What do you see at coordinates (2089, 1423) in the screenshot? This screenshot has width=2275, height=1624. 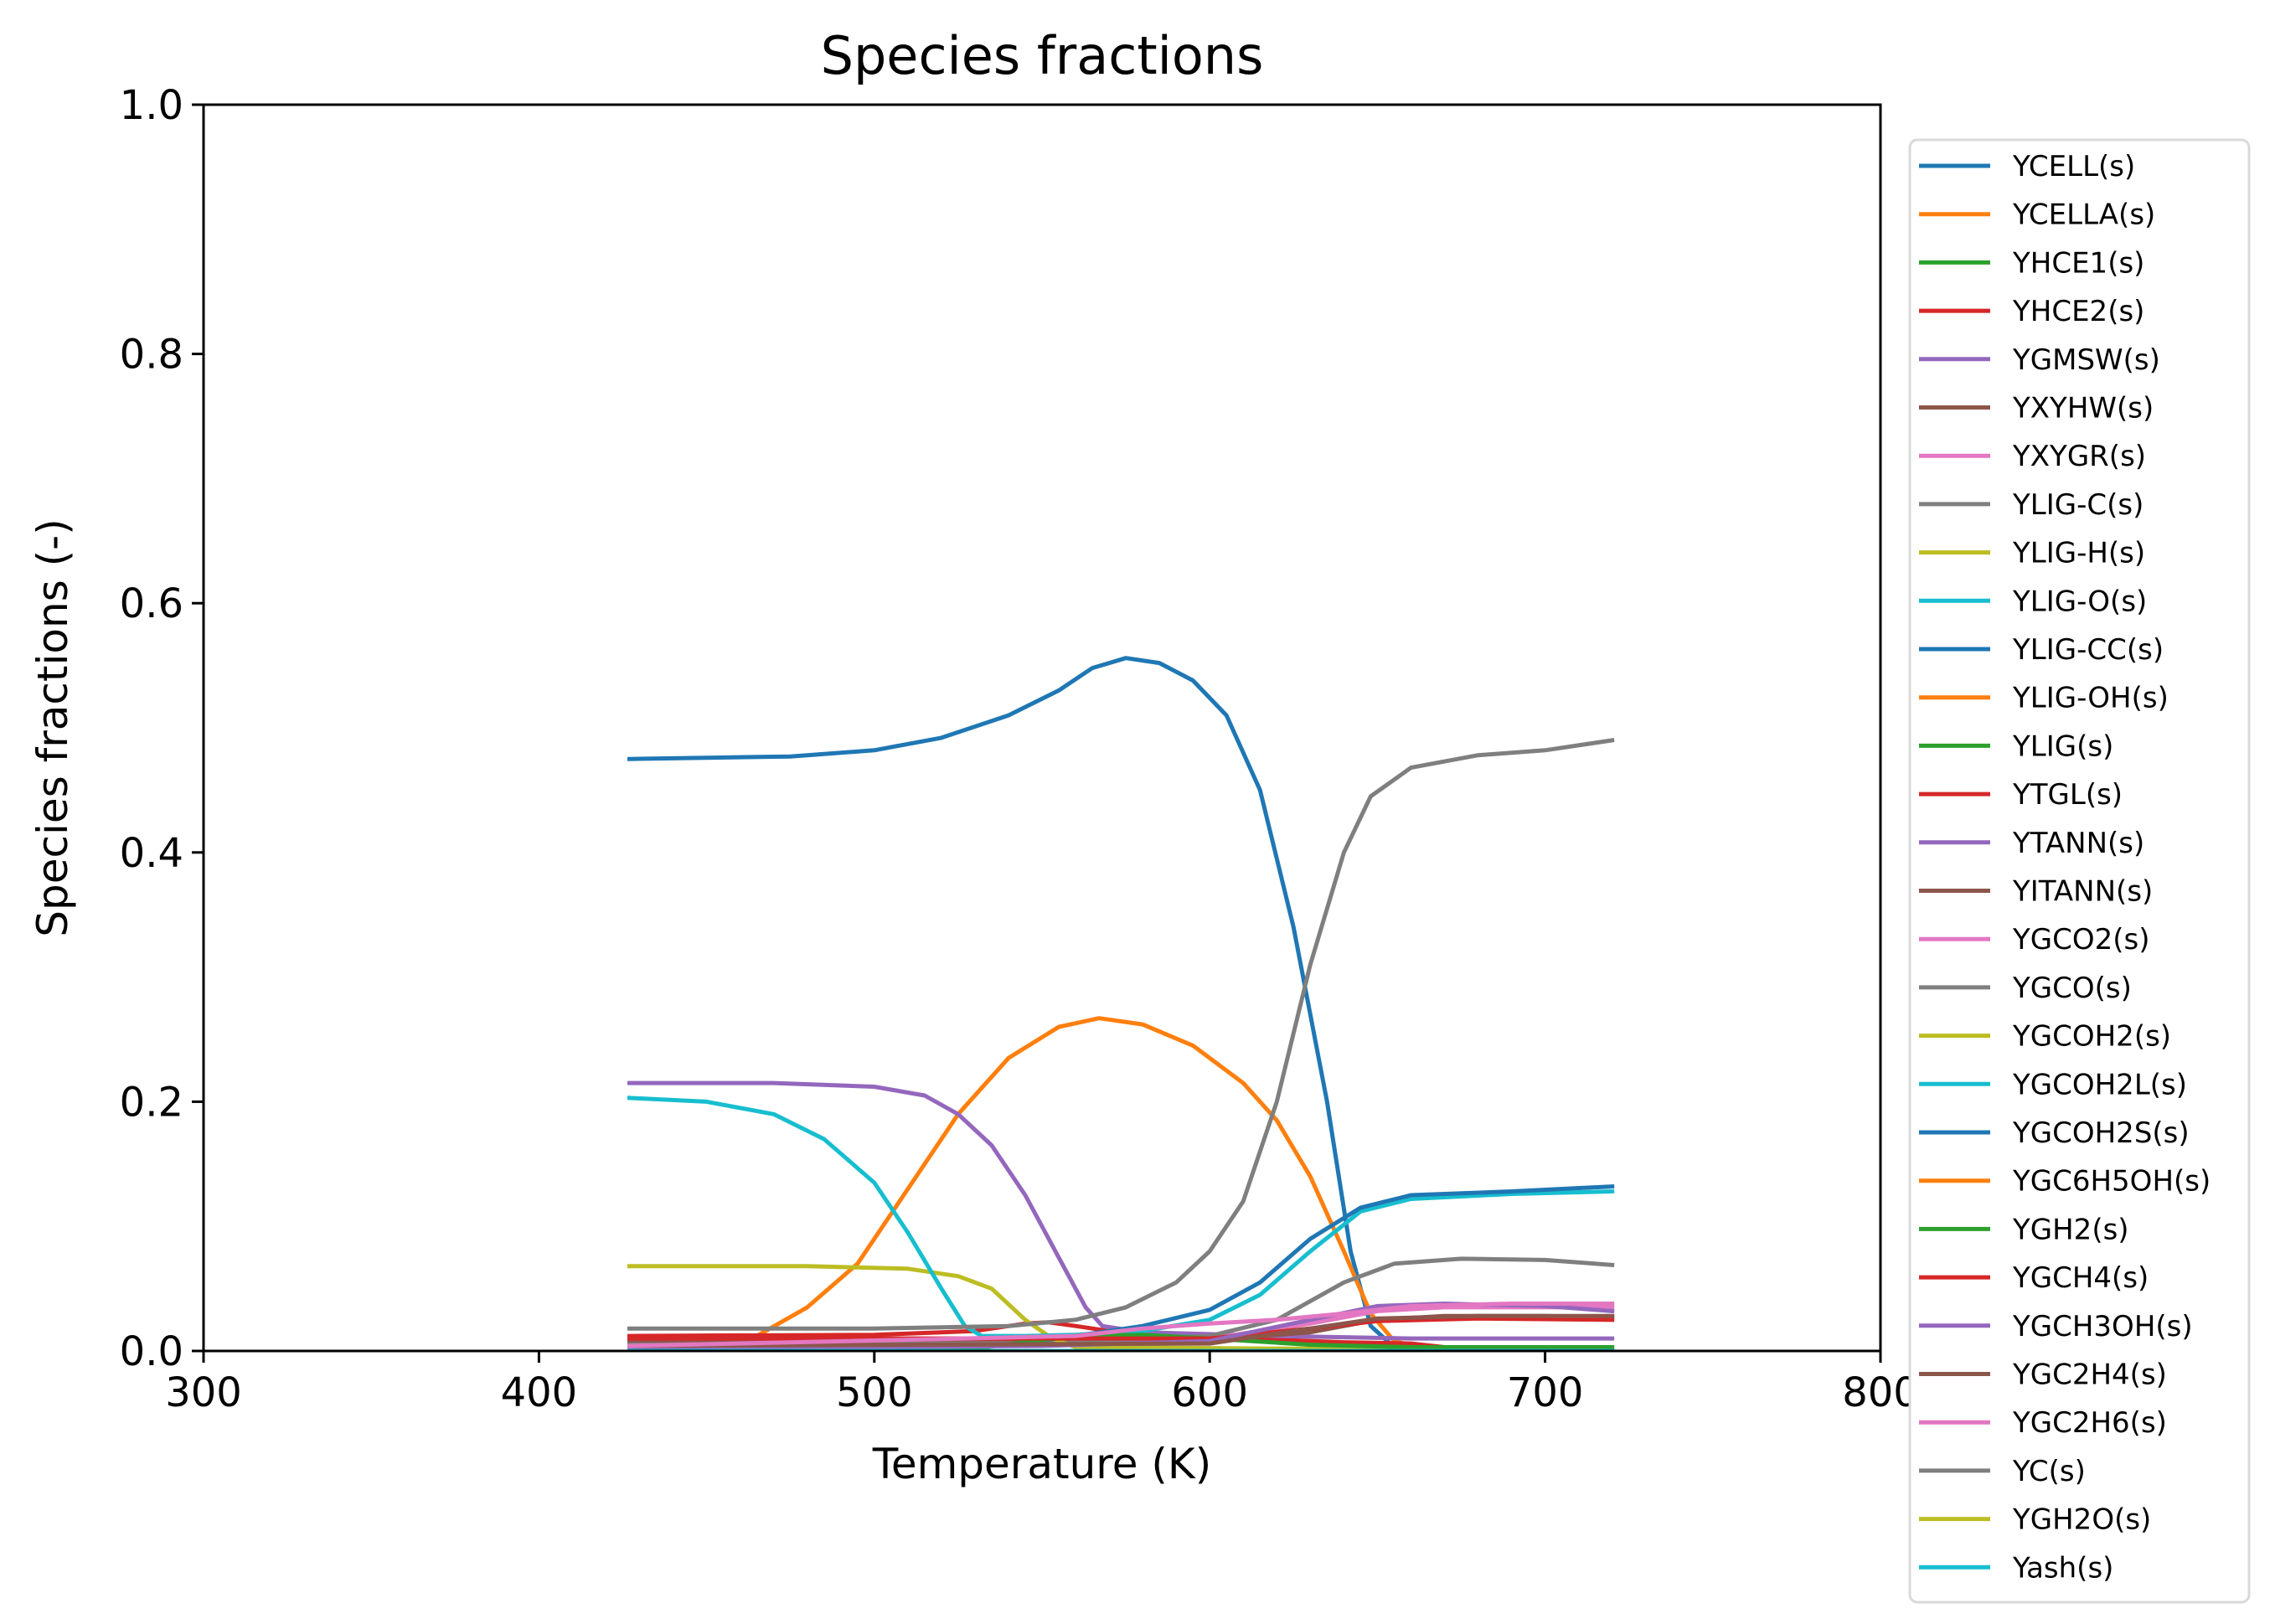 I see `legend-label: YGC2H6(s)` at bounding box center [2089, 1423].